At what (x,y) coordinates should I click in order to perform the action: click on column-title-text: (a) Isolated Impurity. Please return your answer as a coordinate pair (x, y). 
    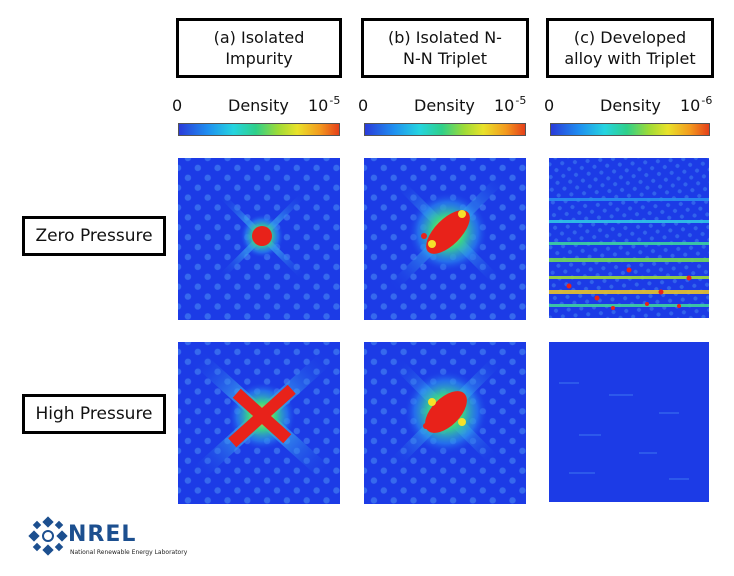
    Looking at the image, I should click on (259, 48).